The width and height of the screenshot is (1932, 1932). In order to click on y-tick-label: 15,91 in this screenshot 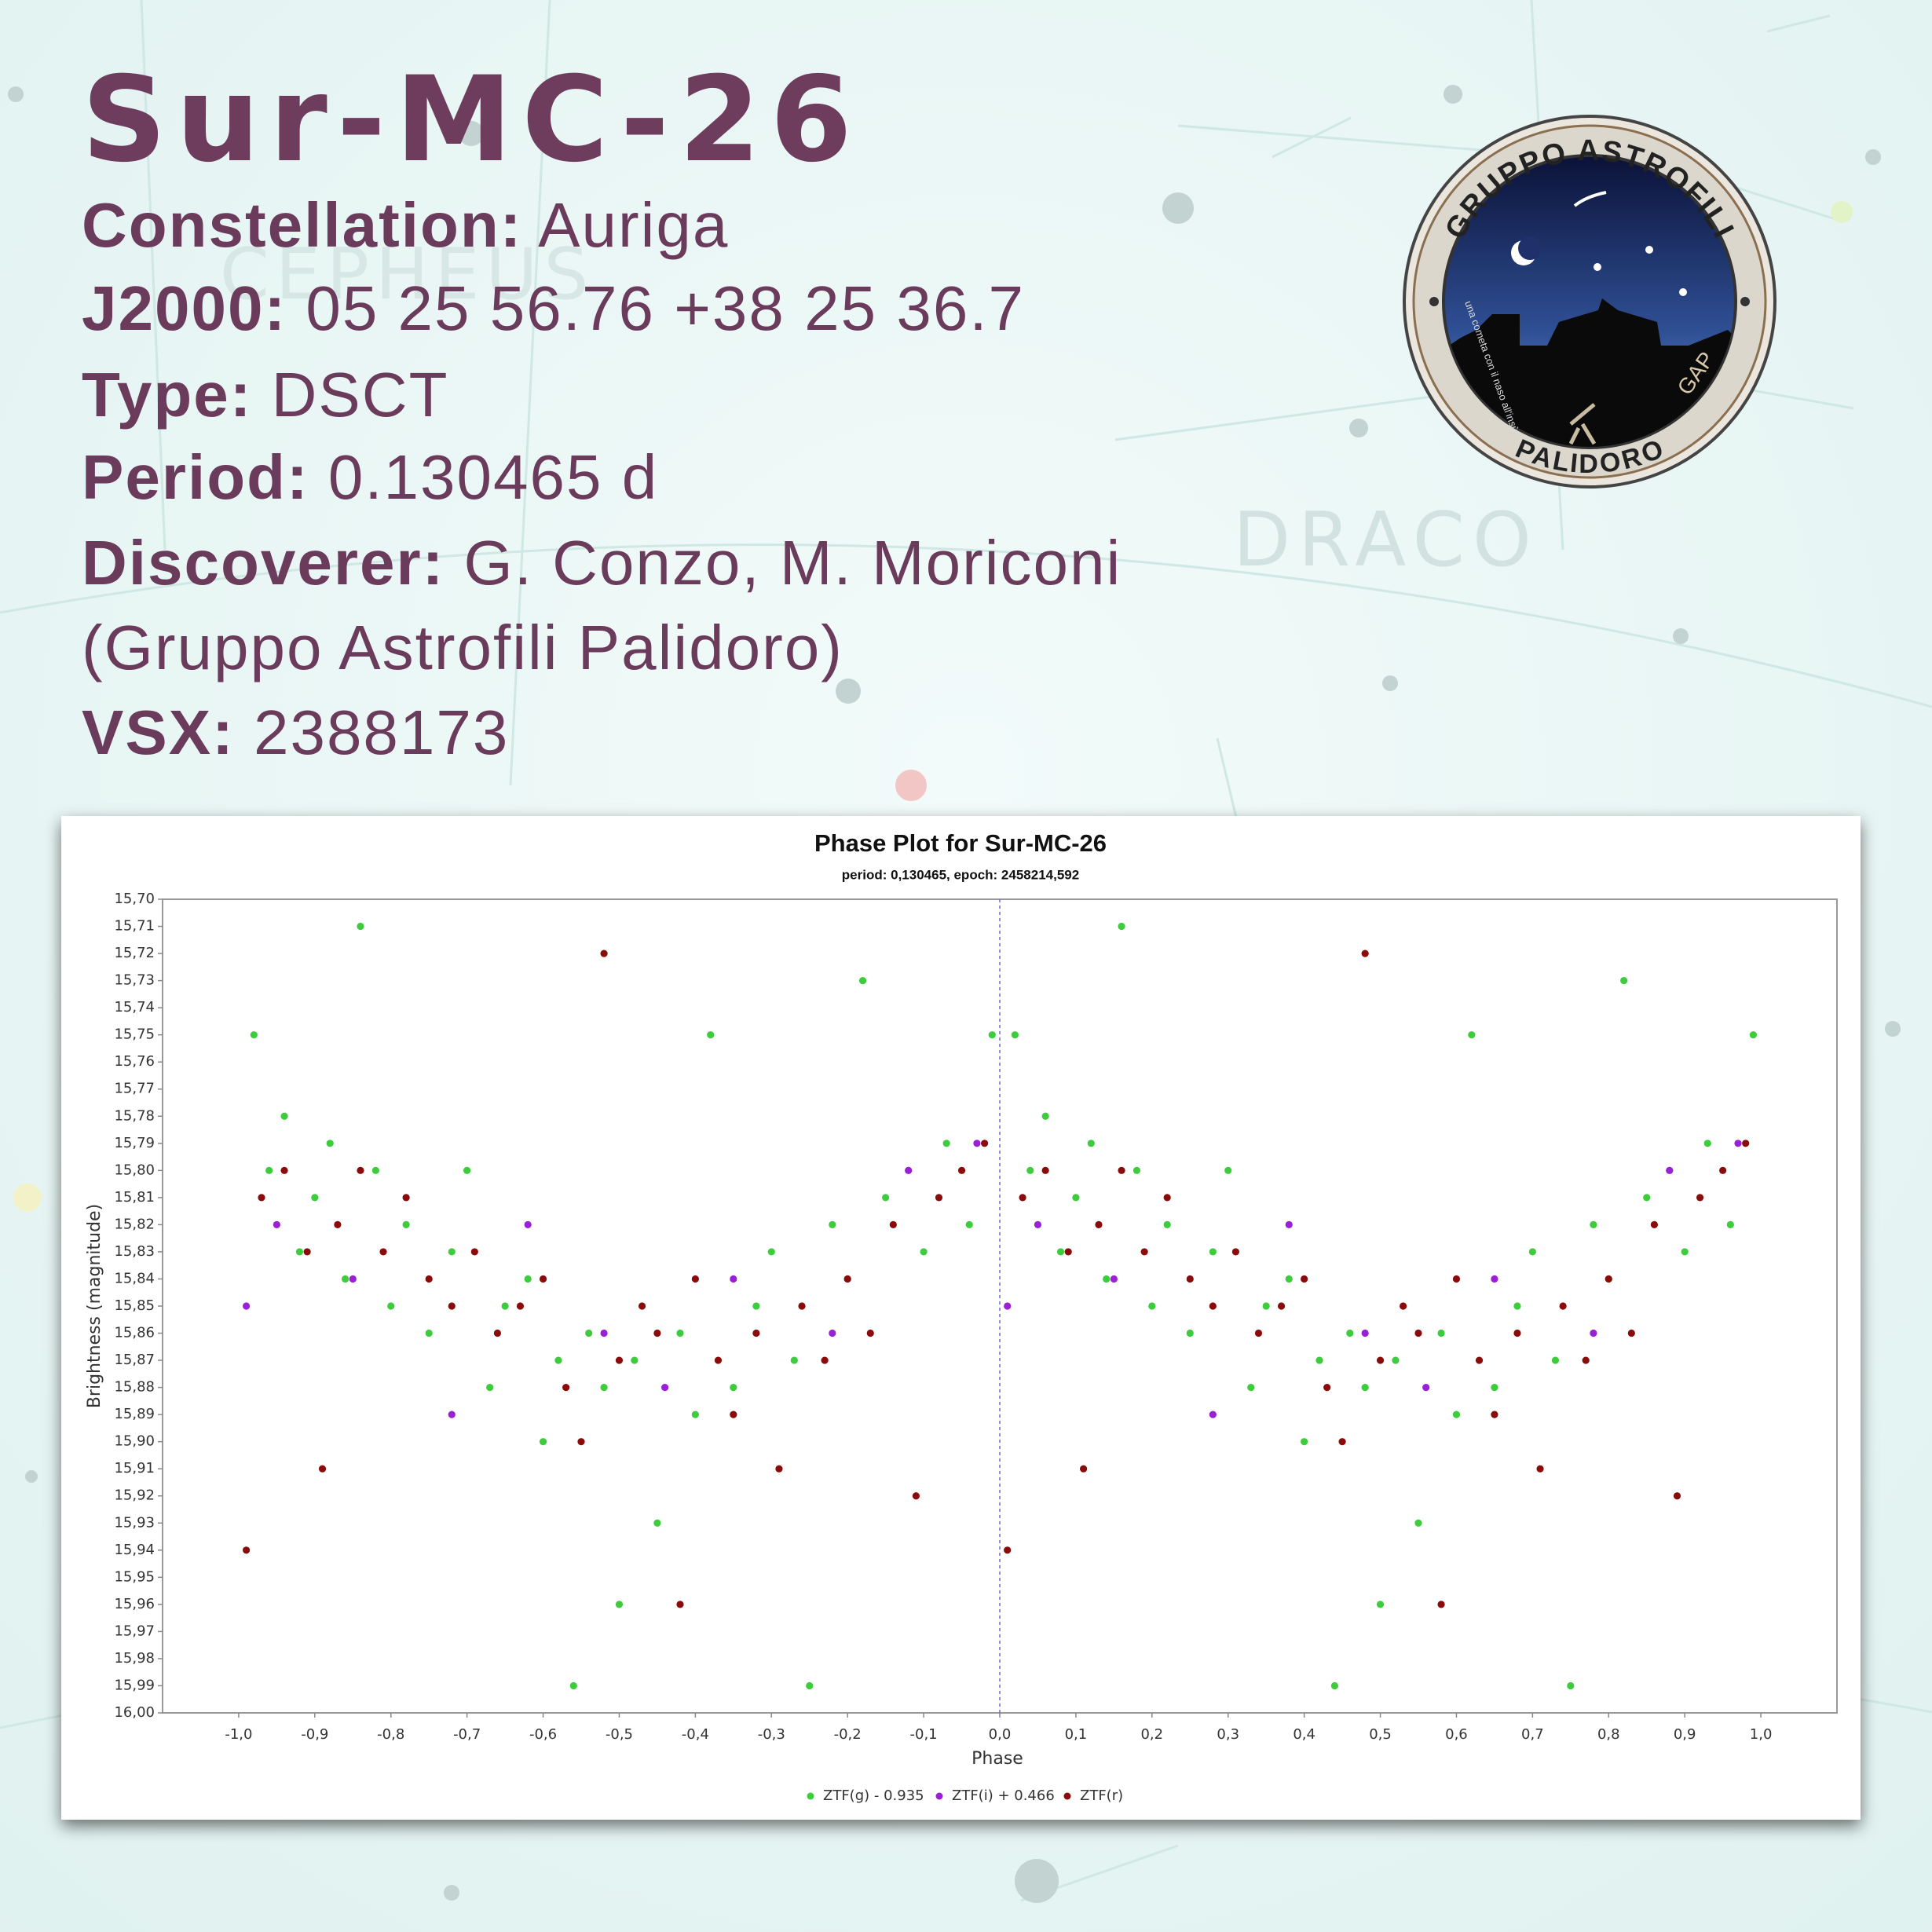, I will do `click(134, 1468)`.